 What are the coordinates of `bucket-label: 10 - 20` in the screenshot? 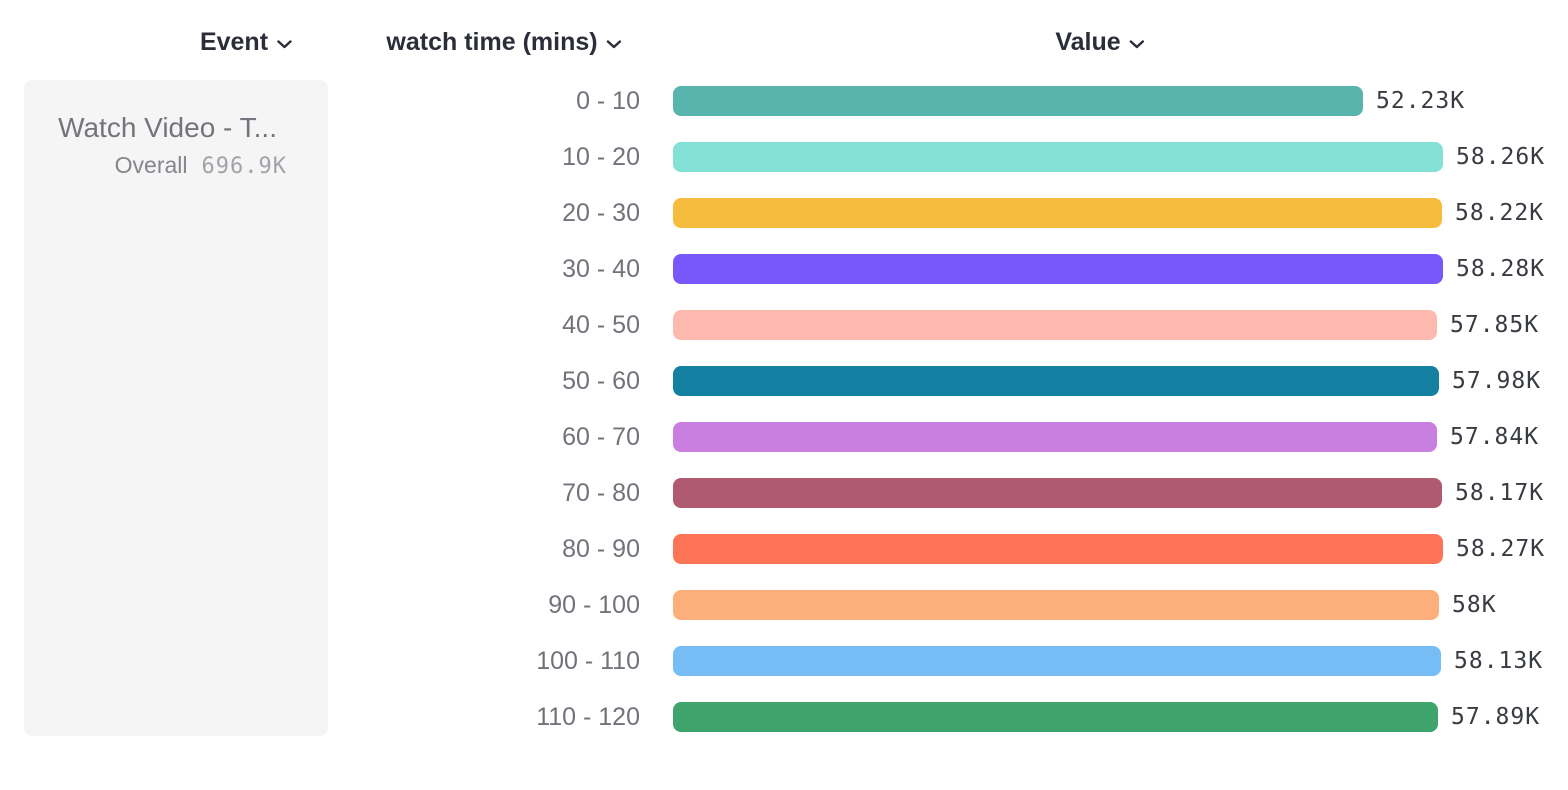 It's located at (601, 156).